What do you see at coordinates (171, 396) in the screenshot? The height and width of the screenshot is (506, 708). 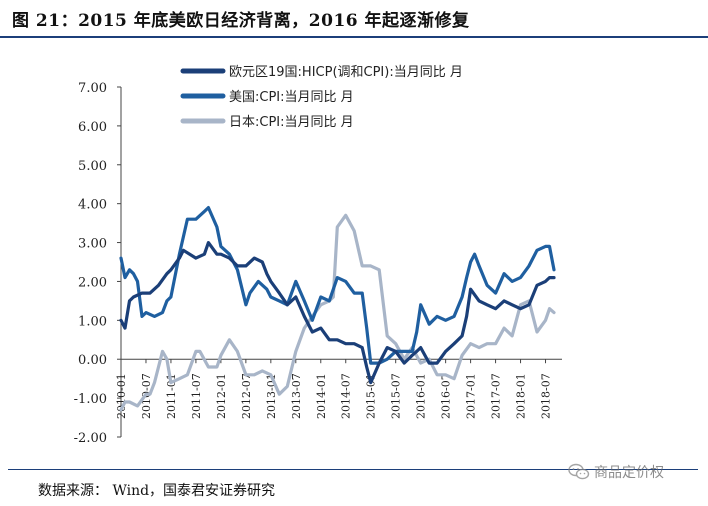 I see `x-tick-label: 2011-01` at bounding box center [171, 396].